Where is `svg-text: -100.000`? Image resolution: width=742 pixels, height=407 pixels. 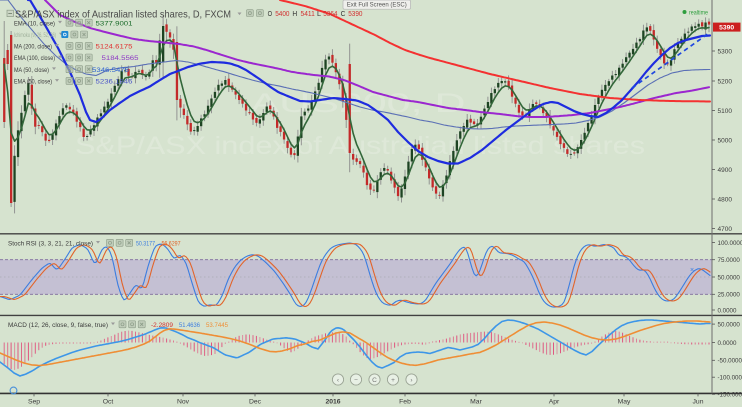 svg-text: -100.000 is located at coordinates (730, 378).